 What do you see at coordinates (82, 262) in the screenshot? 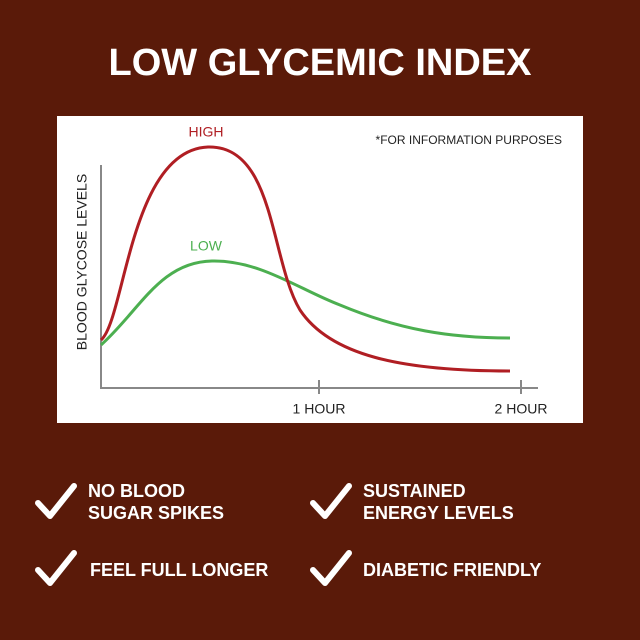
I see `y-axis-label: BLOOD GLYCOSE LEVELS` at bounding box center [82, 262].